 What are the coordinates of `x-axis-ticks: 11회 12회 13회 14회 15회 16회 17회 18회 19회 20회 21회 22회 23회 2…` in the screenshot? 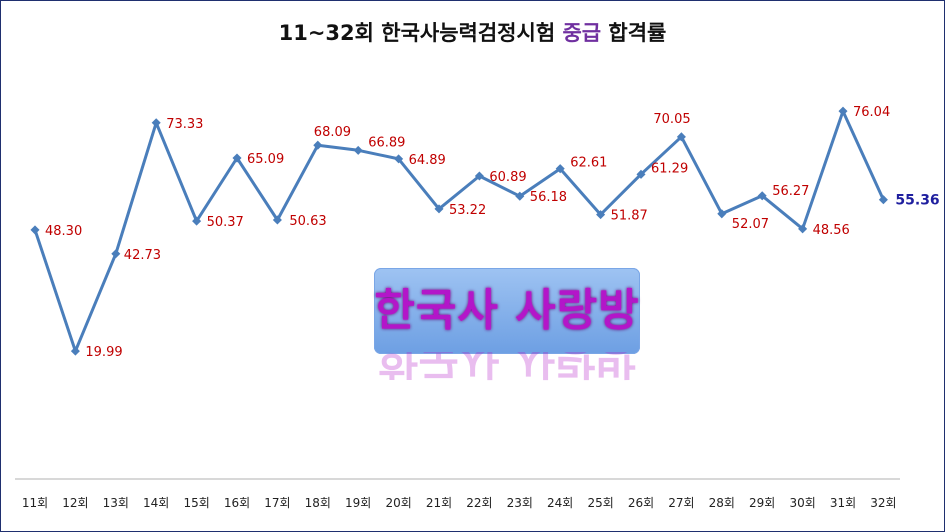 It's located at (459, 503).